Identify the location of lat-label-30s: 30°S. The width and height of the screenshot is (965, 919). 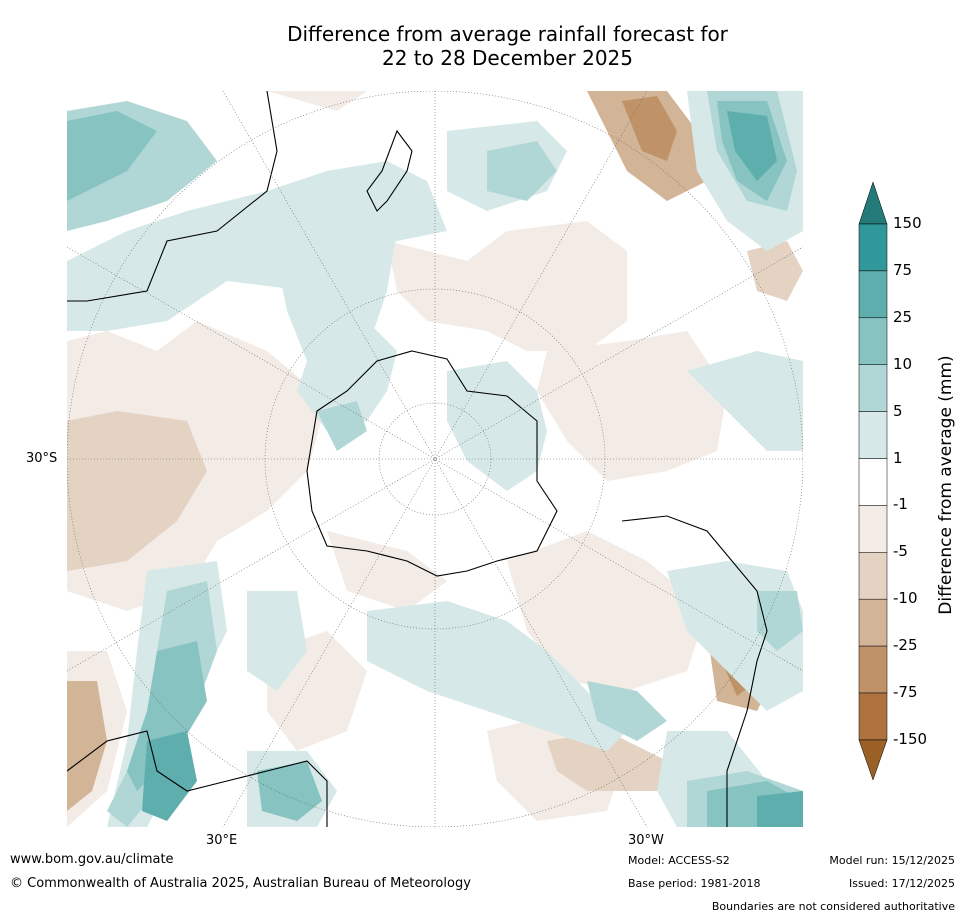
(42, 458).